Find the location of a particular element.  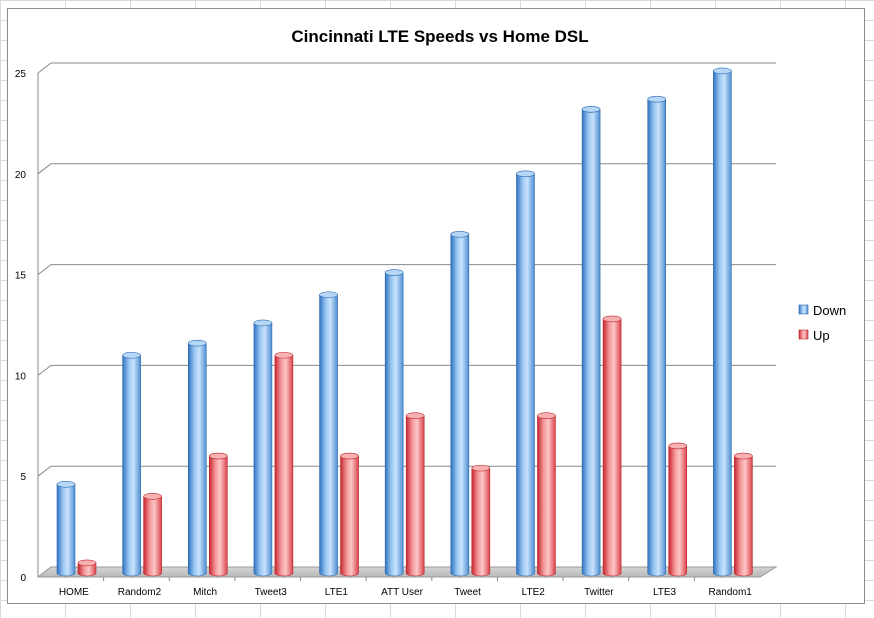

x-tick-label: LTE3 is located at coordinates (665, 592).